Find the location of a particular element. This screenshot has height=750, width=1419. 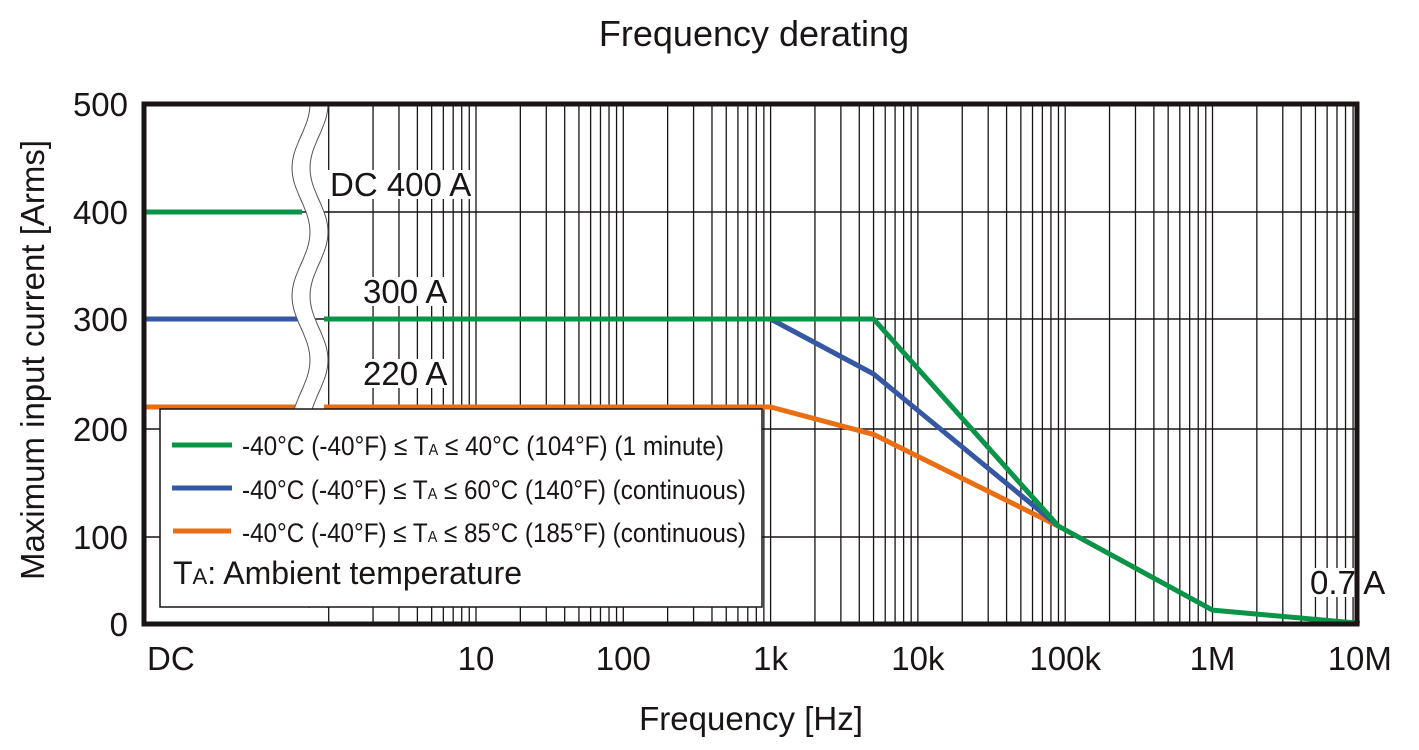

y-axis-label: Maximum input current [Arms] is located at coordinates (32, 360).